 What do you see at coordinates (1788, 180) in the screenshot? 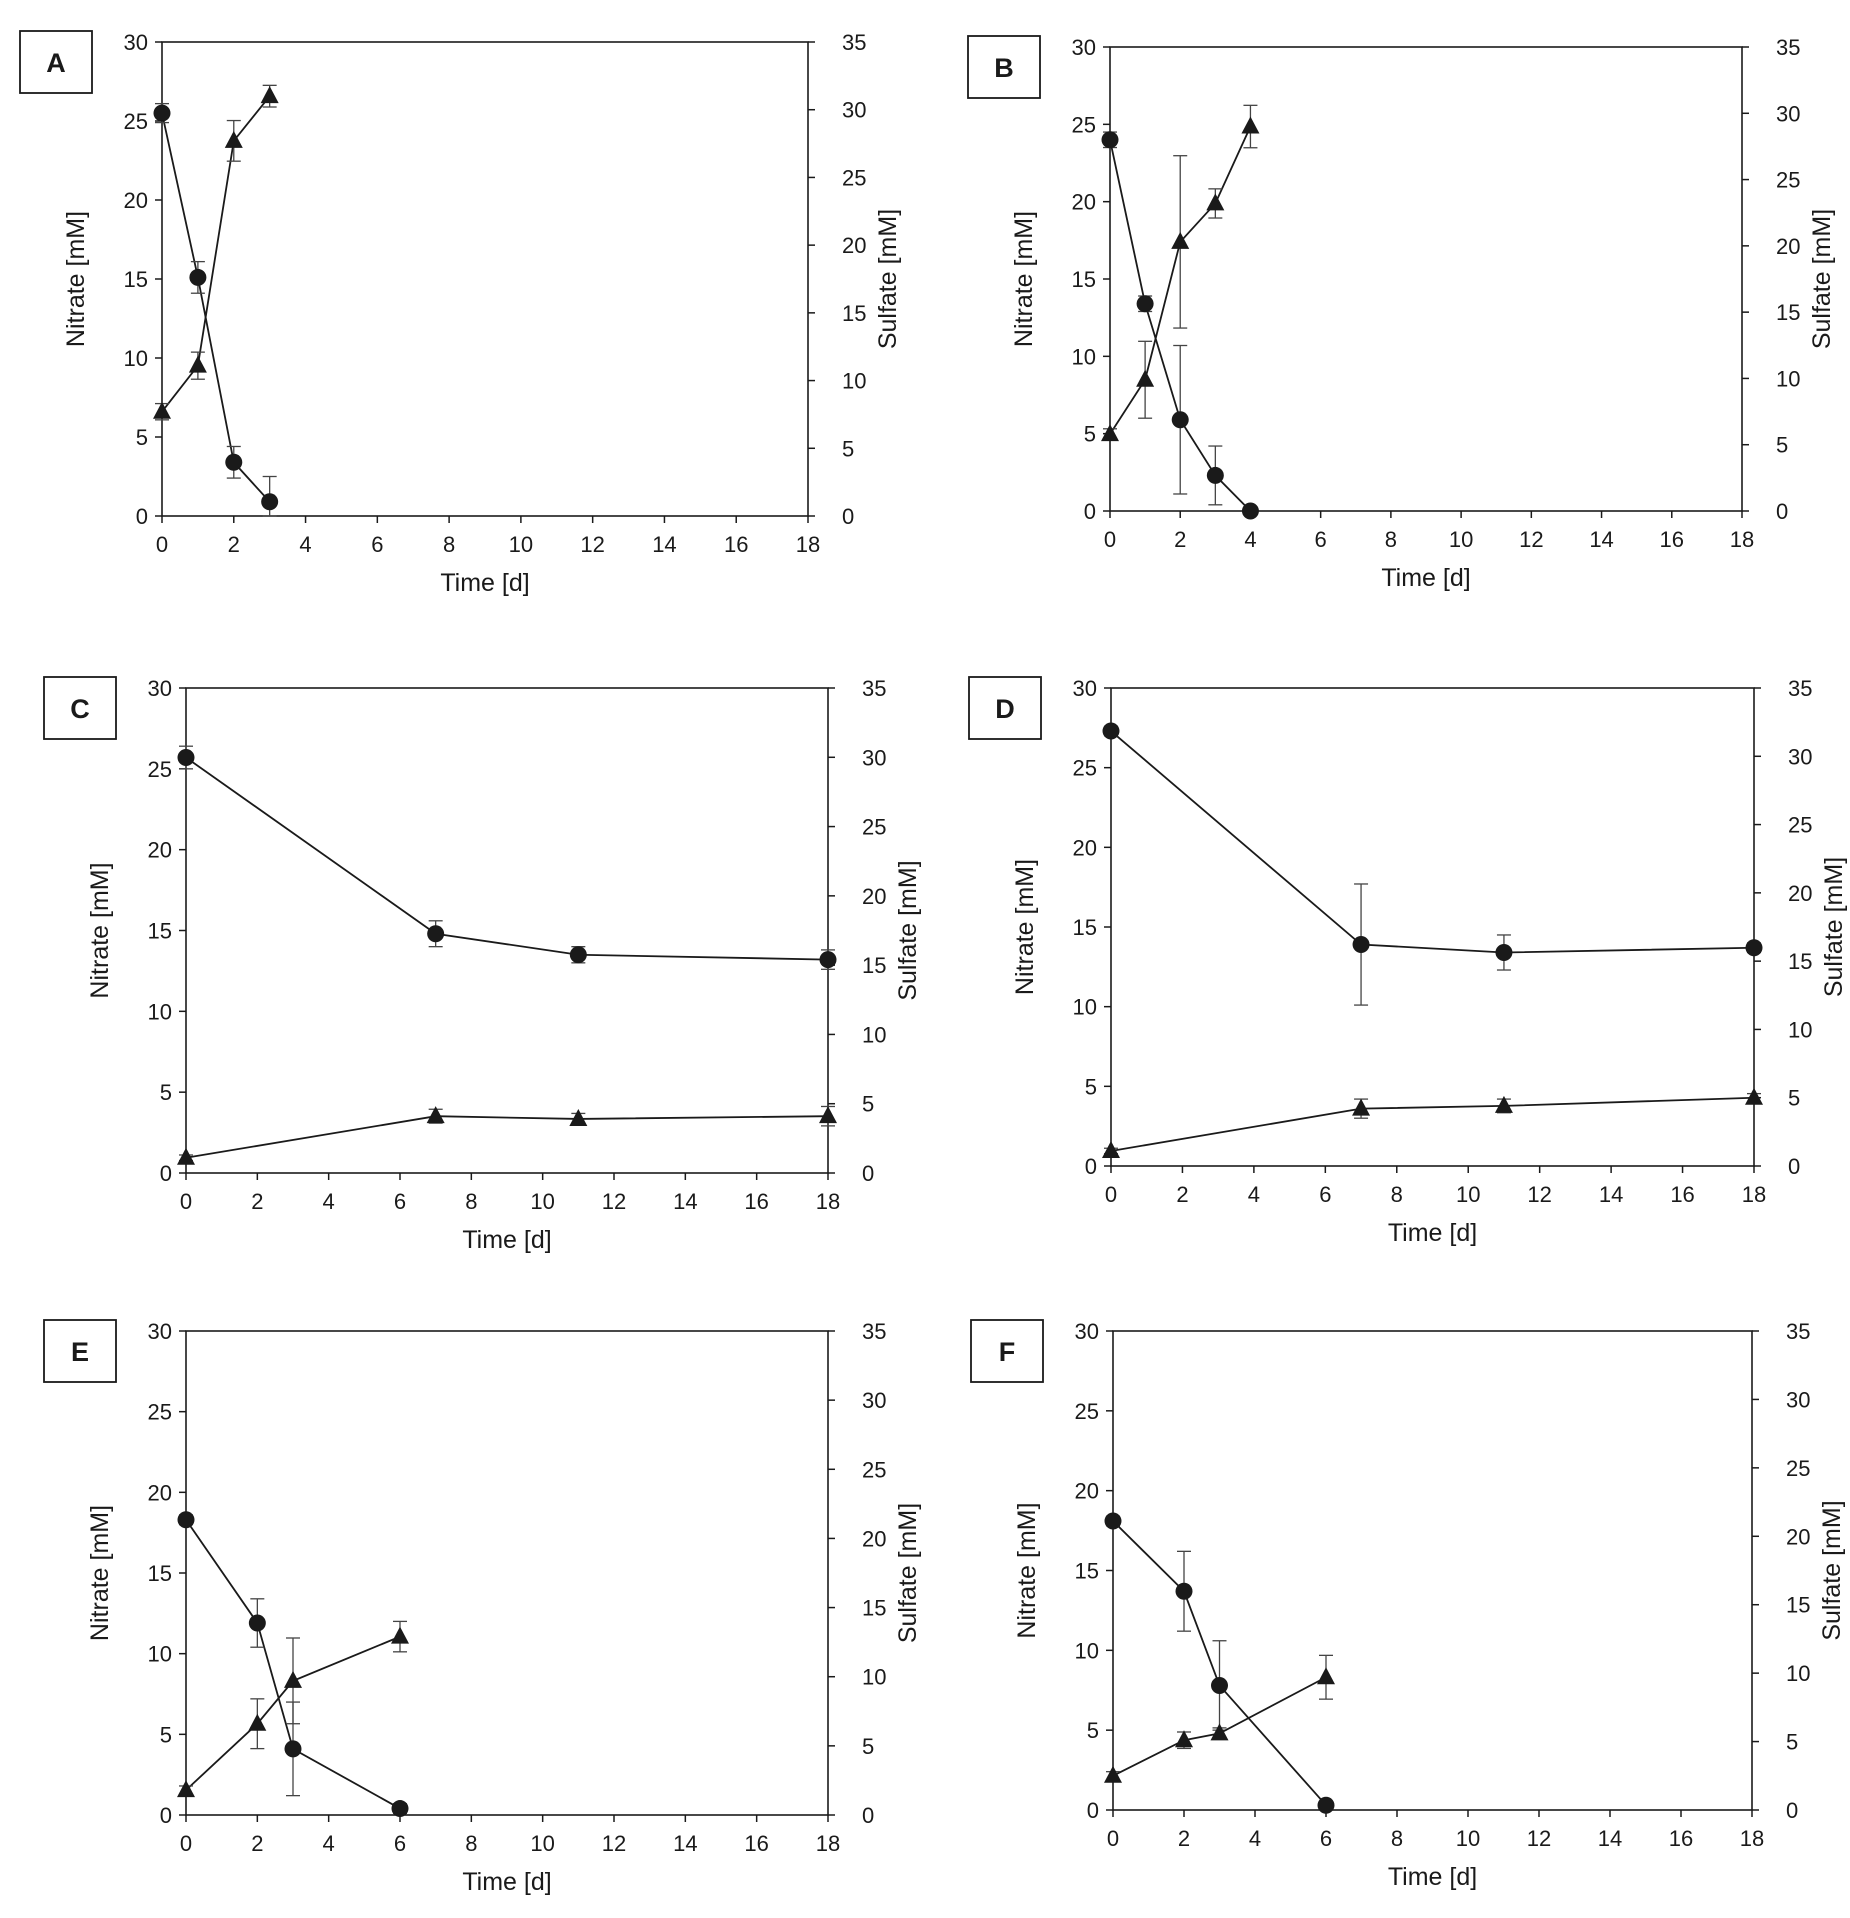
I see `y2-tick-label: 25` at bounding box center [1788, 180].